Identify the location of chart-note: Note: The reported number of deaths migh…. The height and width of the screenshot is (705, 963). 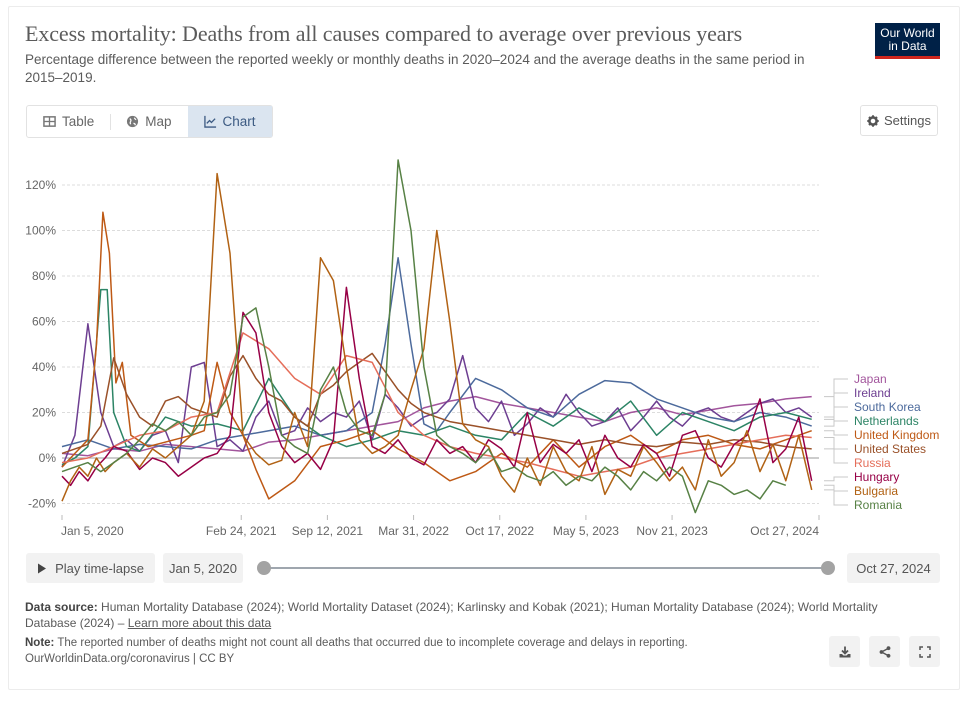
(415, 643).